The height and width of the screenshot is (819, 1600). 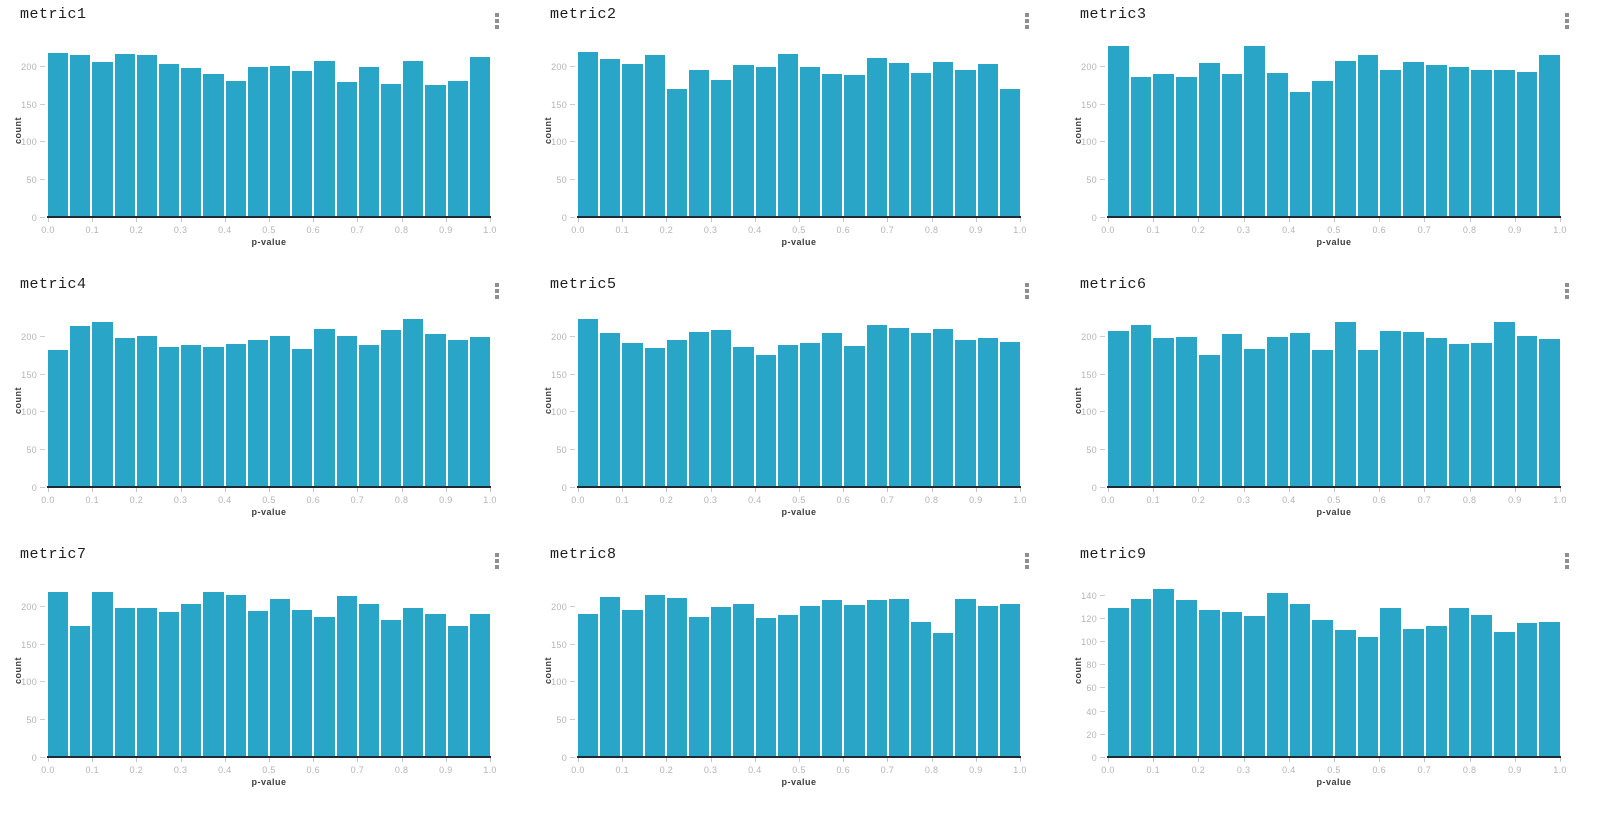 I want to click on x-axis-tick-label: 1.0, so click(x=1560, y=230).